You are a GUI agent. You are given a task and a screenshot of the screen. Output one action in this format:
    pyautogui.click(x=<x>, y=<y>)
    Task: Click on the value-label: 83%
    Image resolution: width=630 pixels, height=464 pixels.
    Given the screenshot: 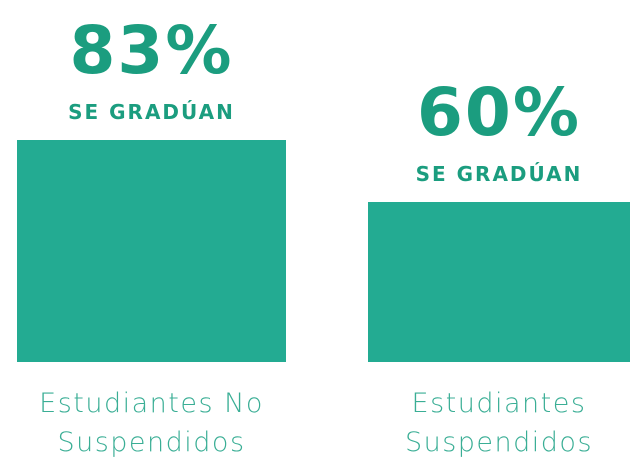 What is the action you would take?
    pyautogui.click(x=151, y=51)
    